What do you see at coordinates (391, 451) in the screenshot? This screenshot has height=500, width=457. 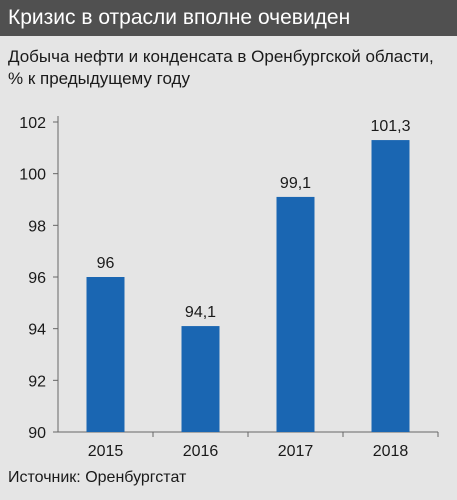 I see `x-tick-label: 2018` at bounding box center [391, 451].